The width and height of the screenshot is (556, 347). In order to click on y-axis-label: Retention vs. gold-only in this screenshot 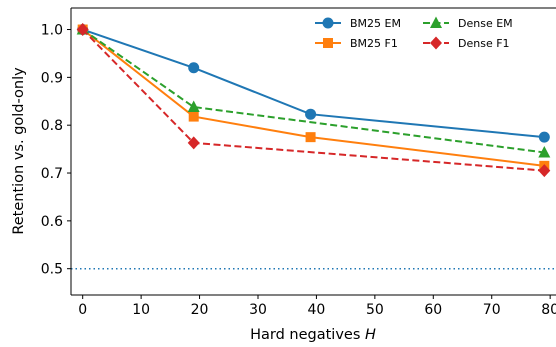, I will do `click(19, 151)`.